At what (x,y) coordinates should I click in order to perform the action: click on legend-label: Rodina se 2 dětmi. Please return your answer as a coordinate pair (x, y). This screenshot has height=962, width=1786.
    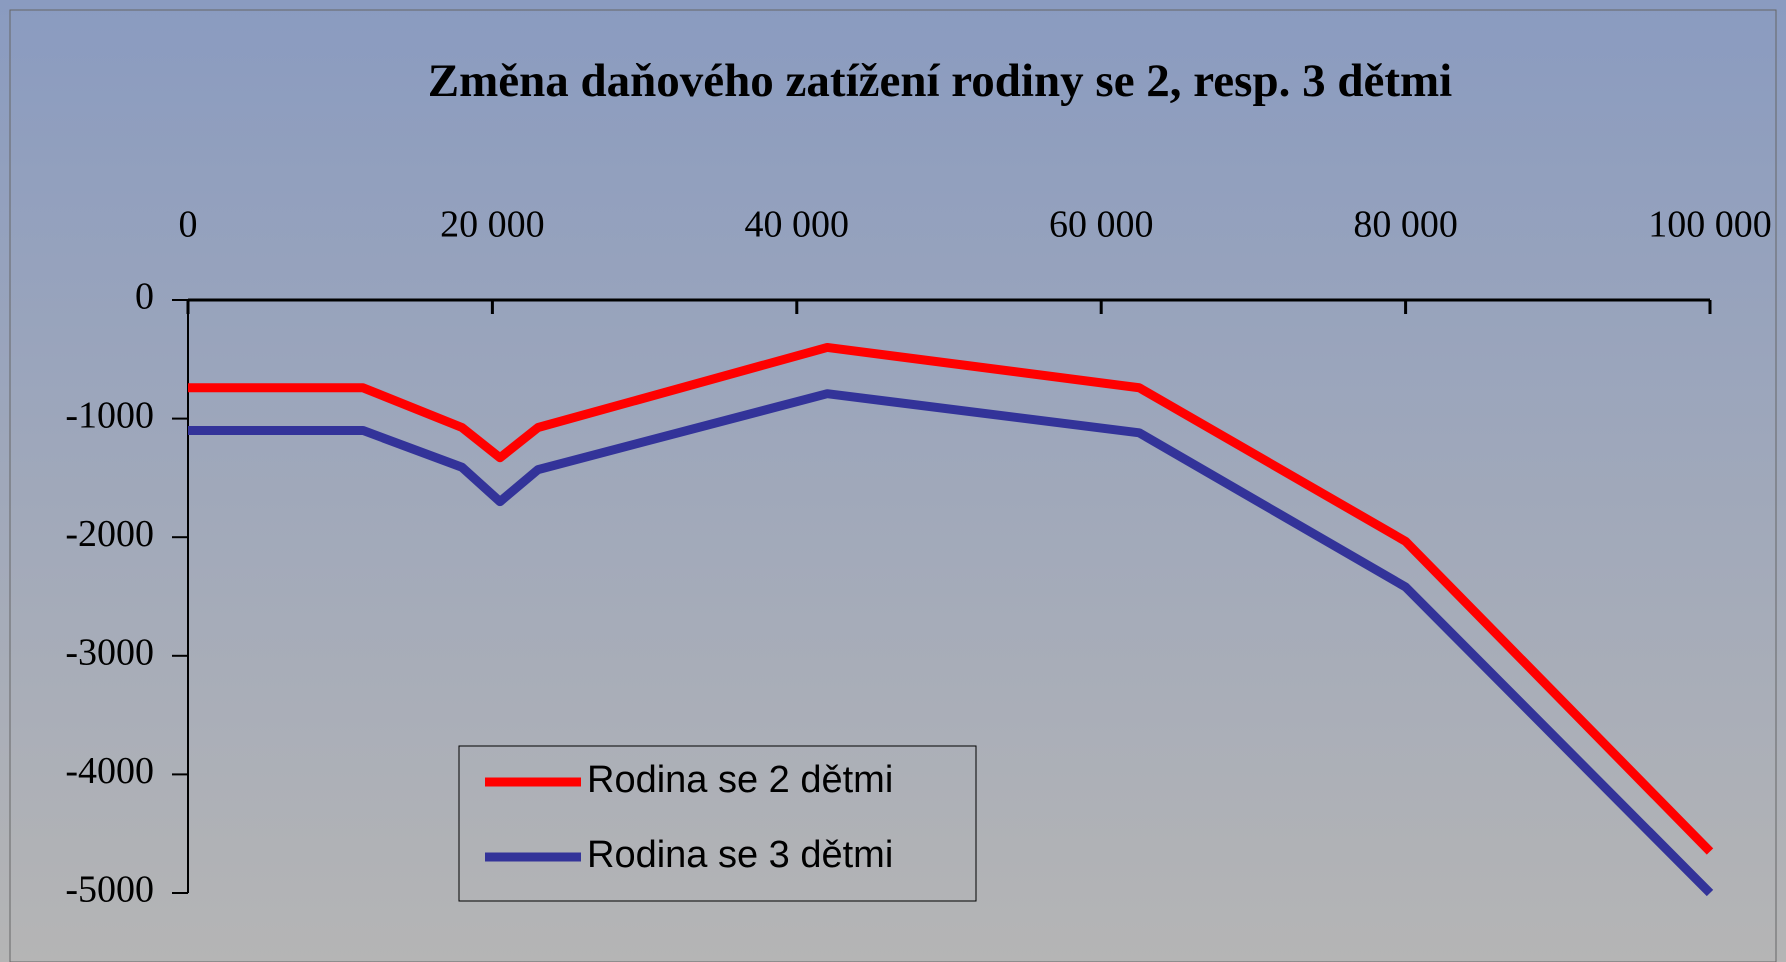
    Looking at the image, I should click on (740, 780).